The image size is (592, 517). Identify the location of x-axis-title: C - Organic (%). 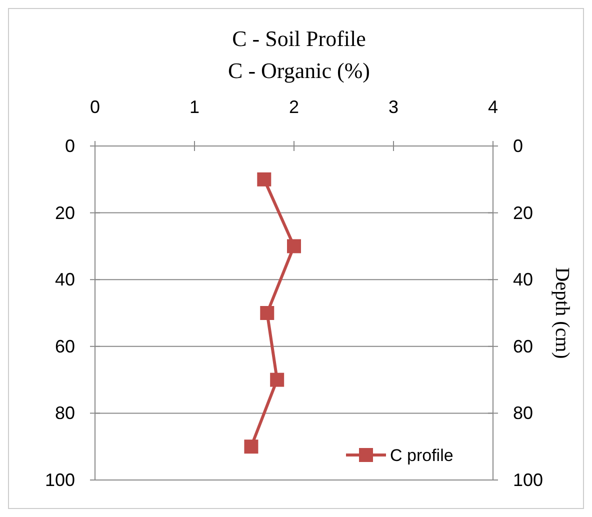
(299, 70).